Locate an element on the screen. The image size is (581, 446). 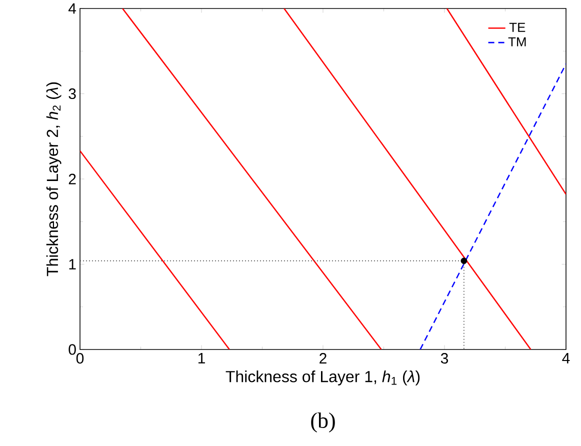
text: (b) is located at coordinates (323, 422).